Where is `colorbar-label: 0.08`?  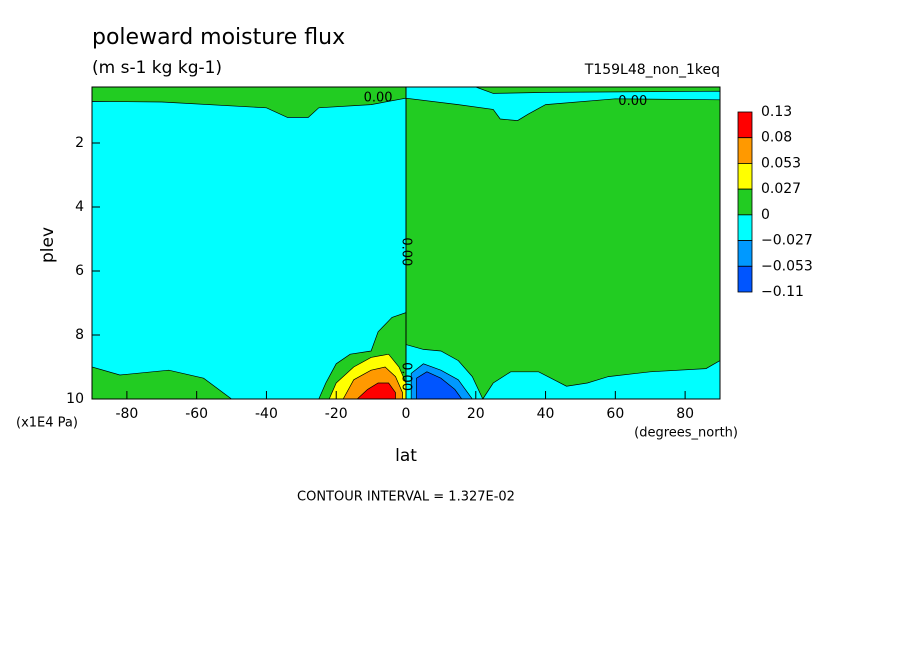 colorbar-label: 0.08 is located at coordinates (776, 138).